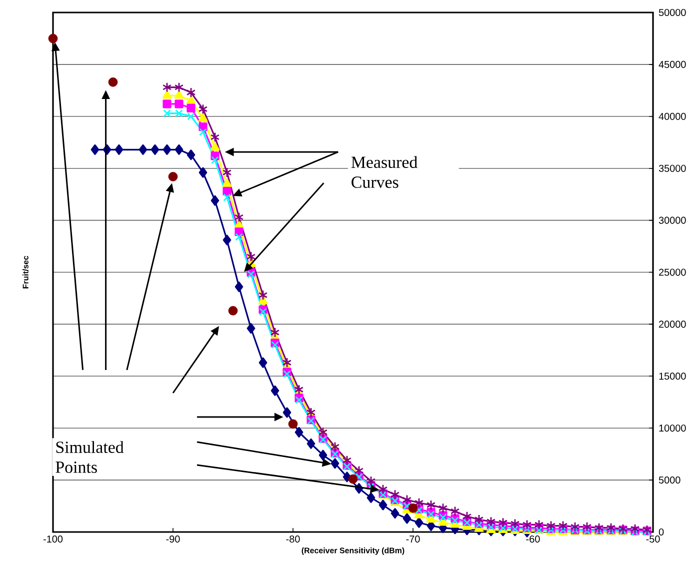 This screenshot has height=586, width=697. I want to click on x-tick-label: -60, so click(533, 539).